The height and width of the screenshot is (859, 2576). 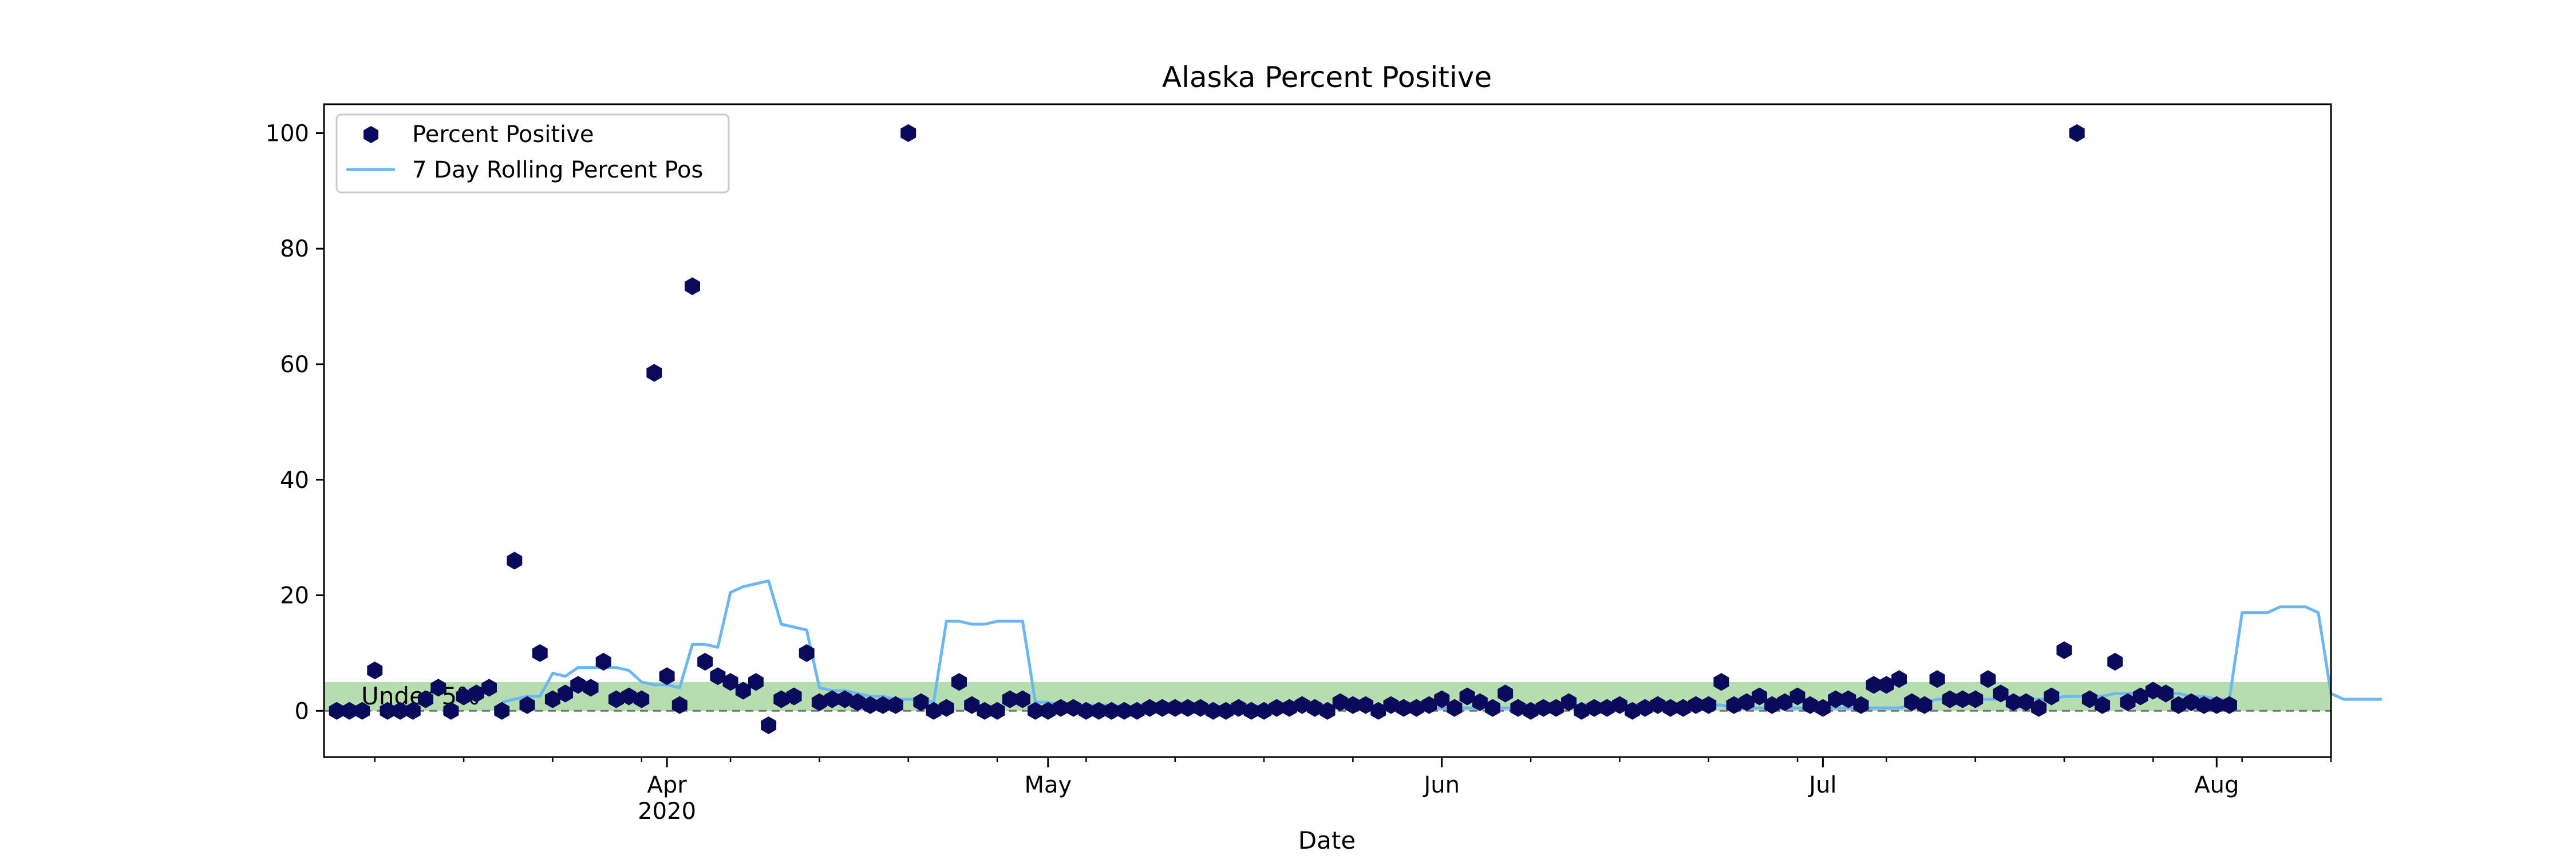 I want to click on y-tick-label: 60, so click(x=294, y=365).